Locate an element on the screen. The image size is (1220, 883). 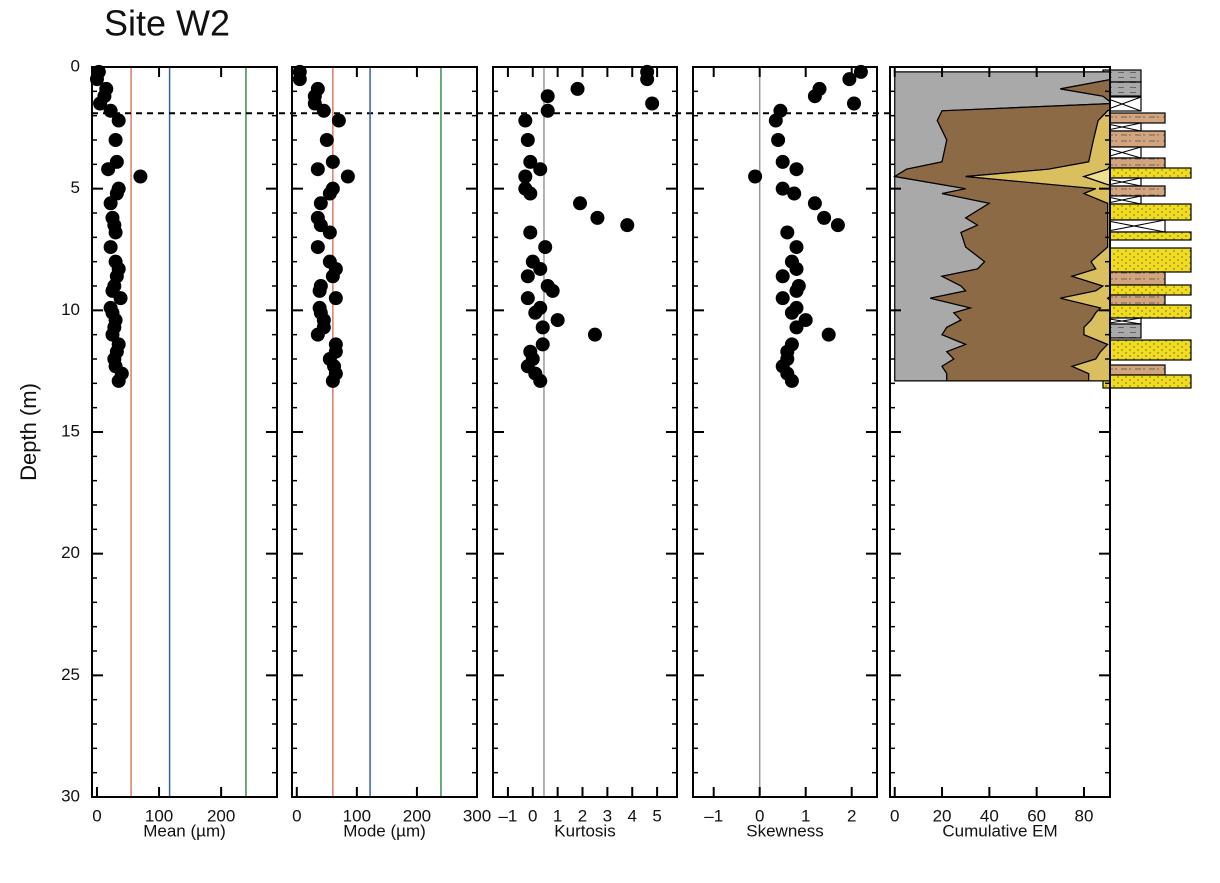
y-tick-label: 20 is located at coordinates (70, 552).